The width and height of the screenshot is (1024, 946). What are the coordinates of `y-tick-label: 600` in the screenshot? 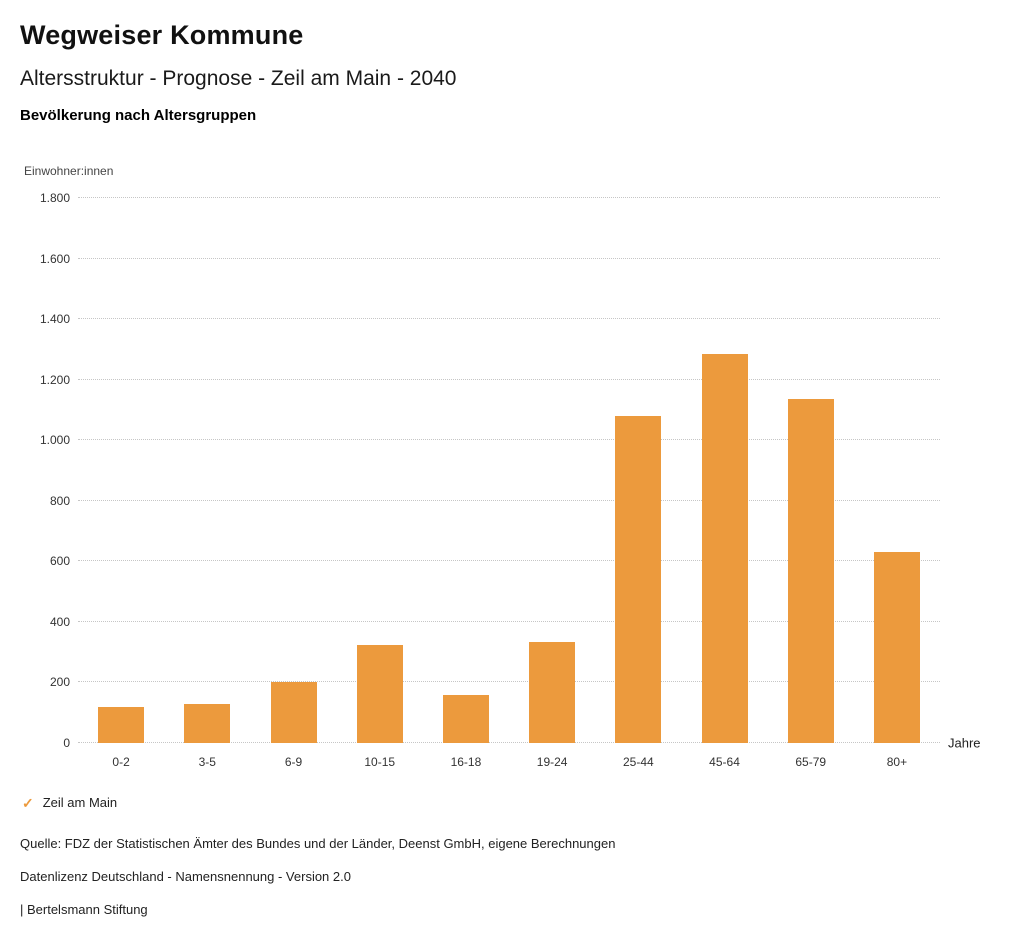 It's located at (59, 561).